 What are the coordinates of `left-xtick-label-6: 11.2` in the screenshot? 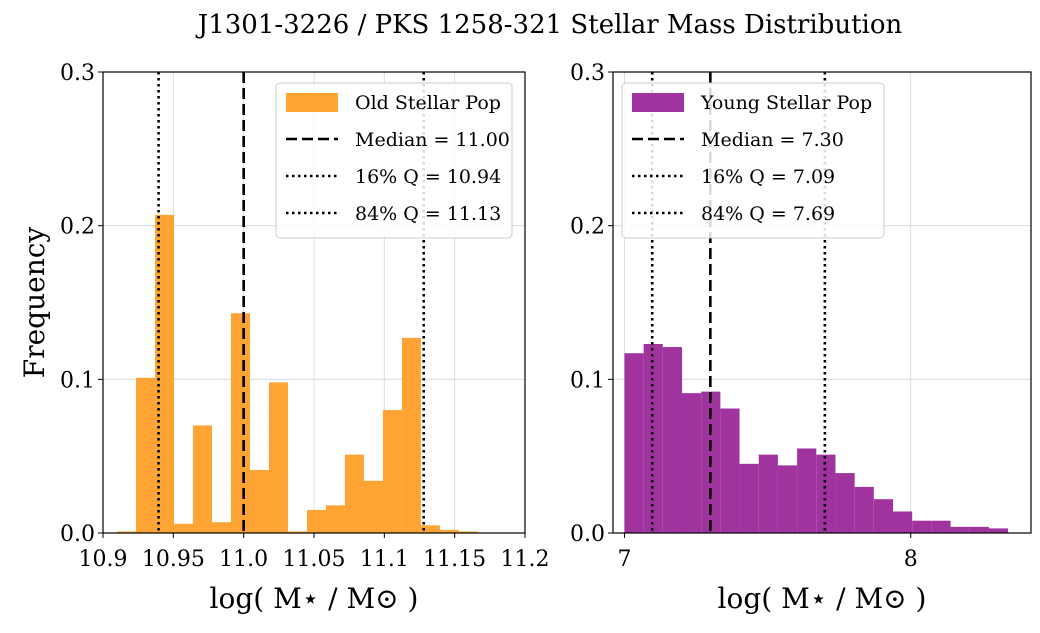 It's located at (525, 559).